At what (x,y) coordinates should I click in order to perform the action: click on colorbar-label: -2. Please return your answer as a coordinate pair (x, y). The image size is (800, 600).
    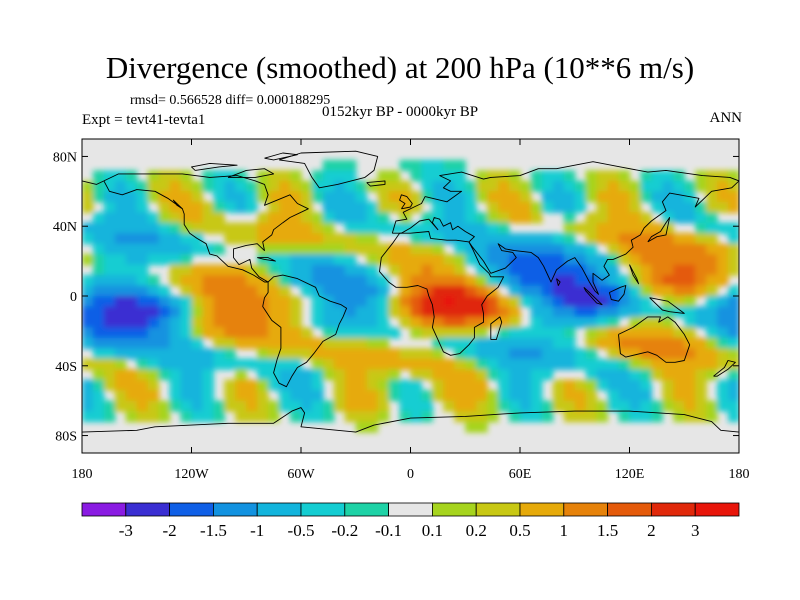
    Looking at the image, I should click on (170, 530).